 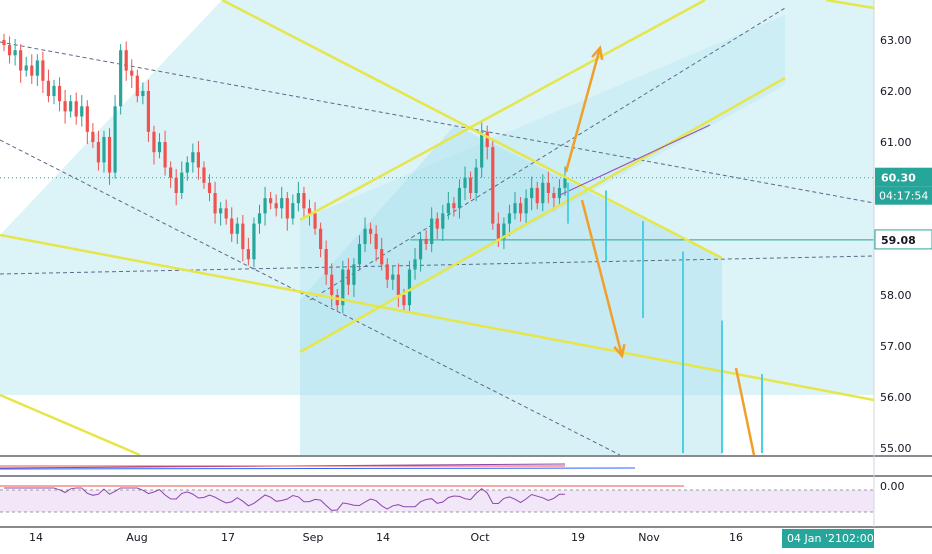 I want to click on countdown-badge-label: 04:17:54, so click(x=903, y=196).